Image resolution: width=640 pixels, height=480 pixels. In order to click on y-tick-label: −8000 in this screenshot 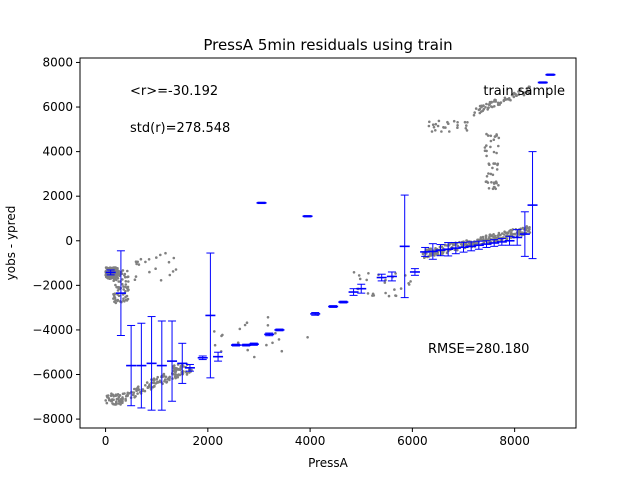, I will do `click(52, 419)`.